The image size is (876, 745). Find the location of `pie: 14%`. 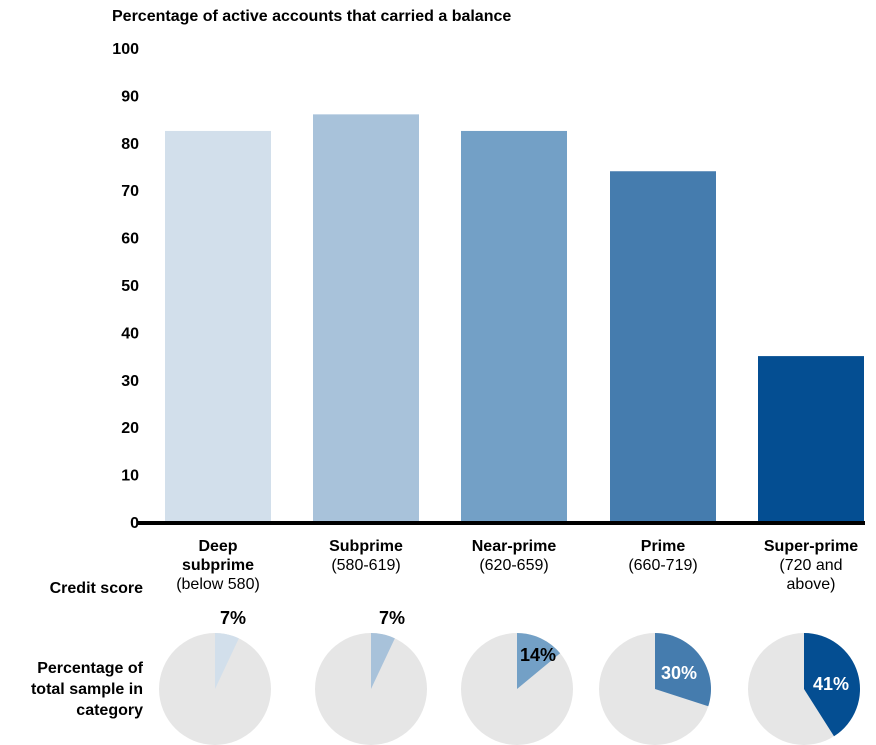

pie: 14% is located at coordinates (517, 689).